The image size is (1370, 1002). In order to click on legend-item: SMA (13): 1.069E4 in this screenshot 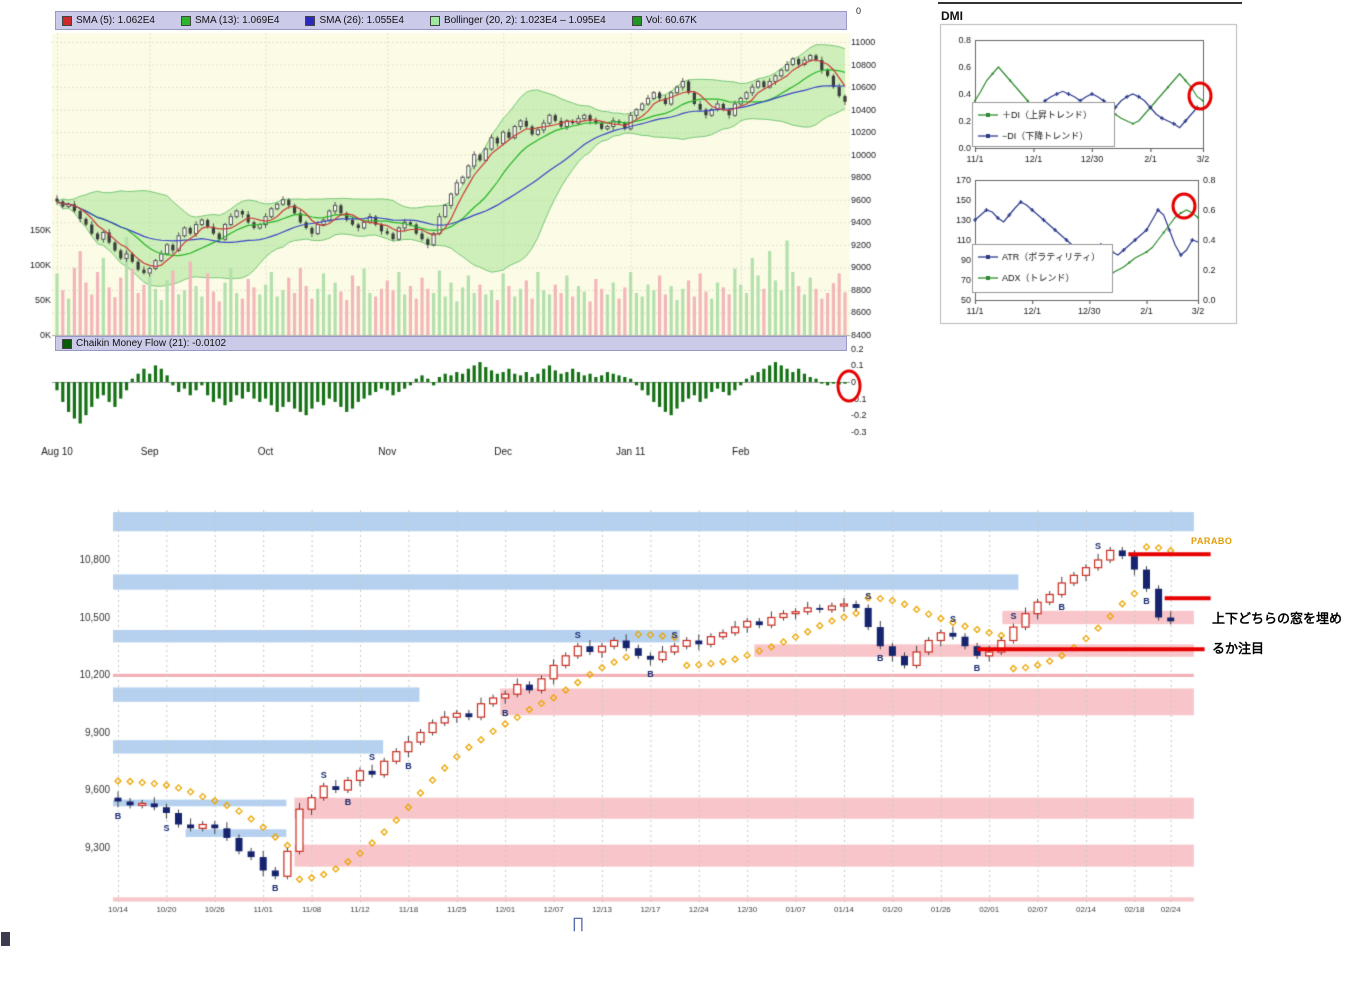, I will do `click(230, 20)`.